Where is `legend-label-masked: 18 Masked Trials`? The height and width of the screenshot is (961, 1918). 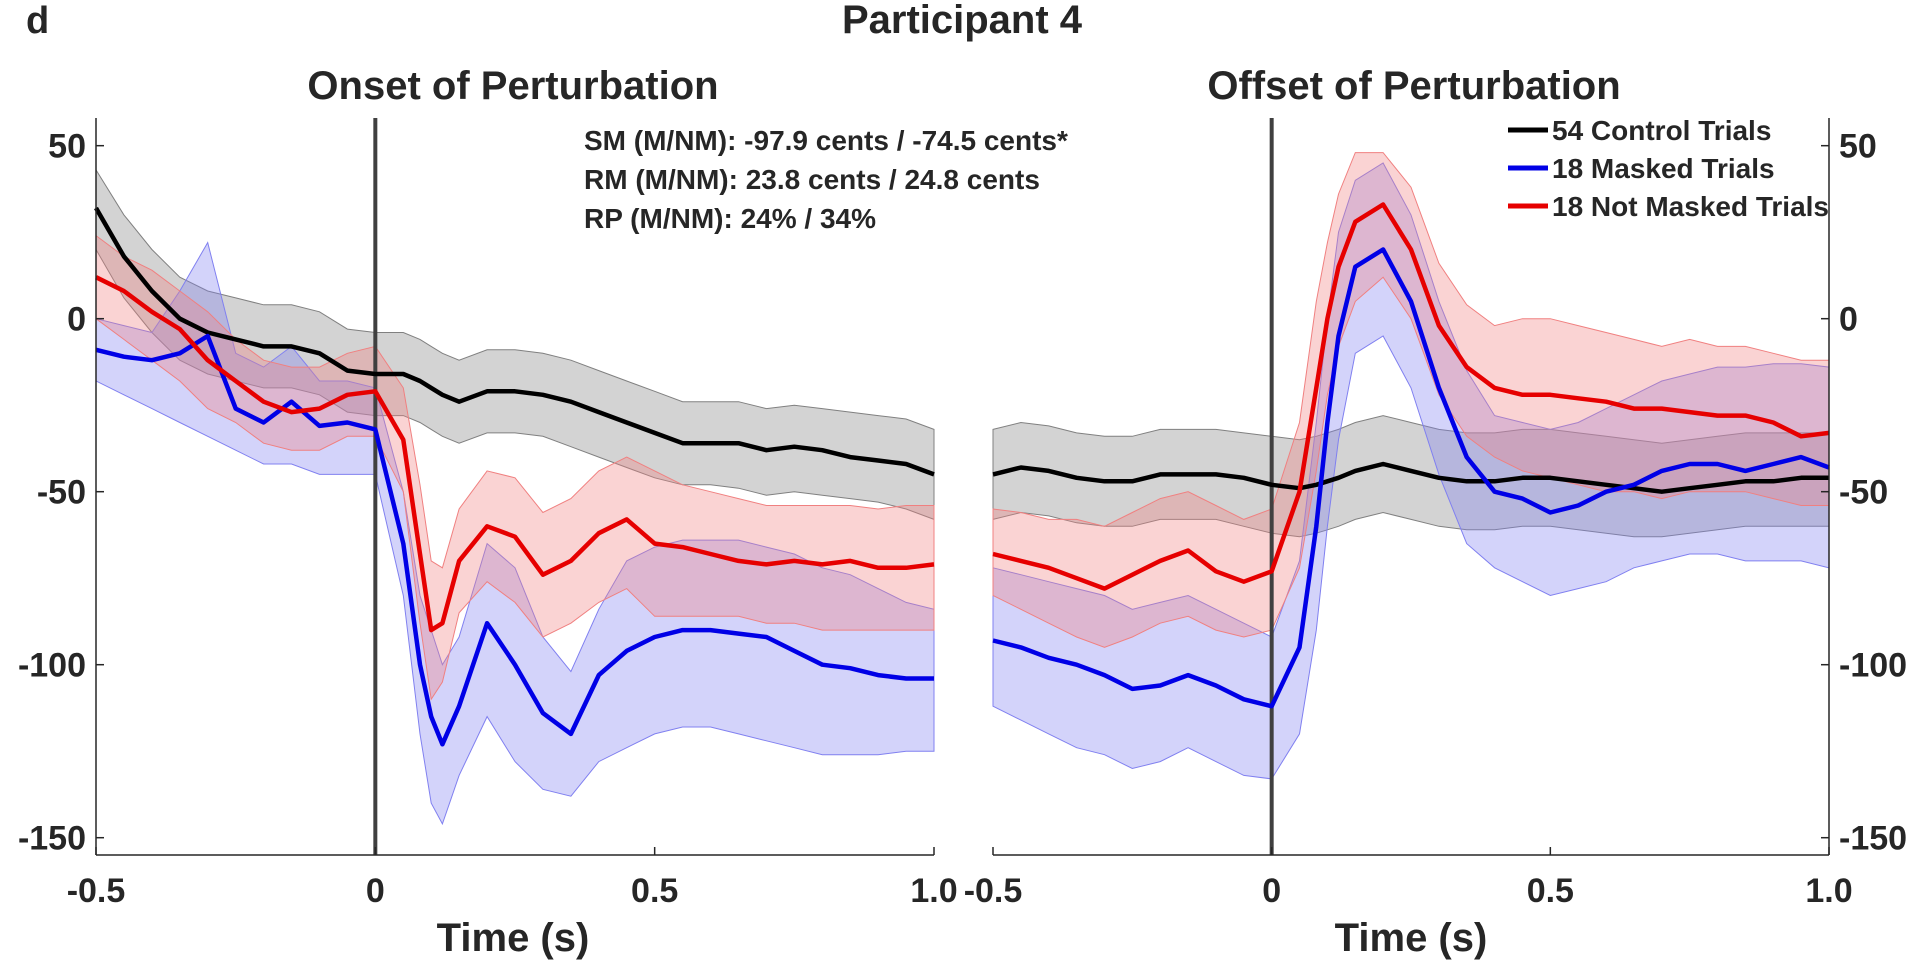 legend-label-masked: 18 Masked Trials is located at coordinates (1663, 168).